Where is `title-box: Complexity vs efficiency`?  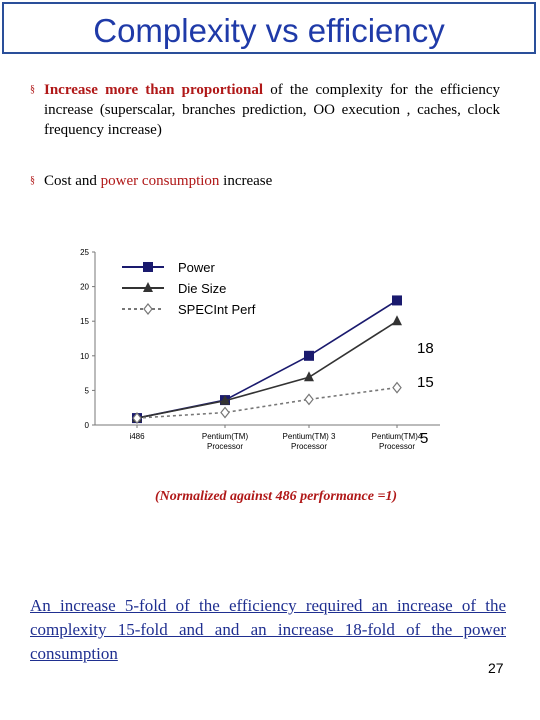 title-box: Complexity vs efficiency is located at coordinates (269, 28).